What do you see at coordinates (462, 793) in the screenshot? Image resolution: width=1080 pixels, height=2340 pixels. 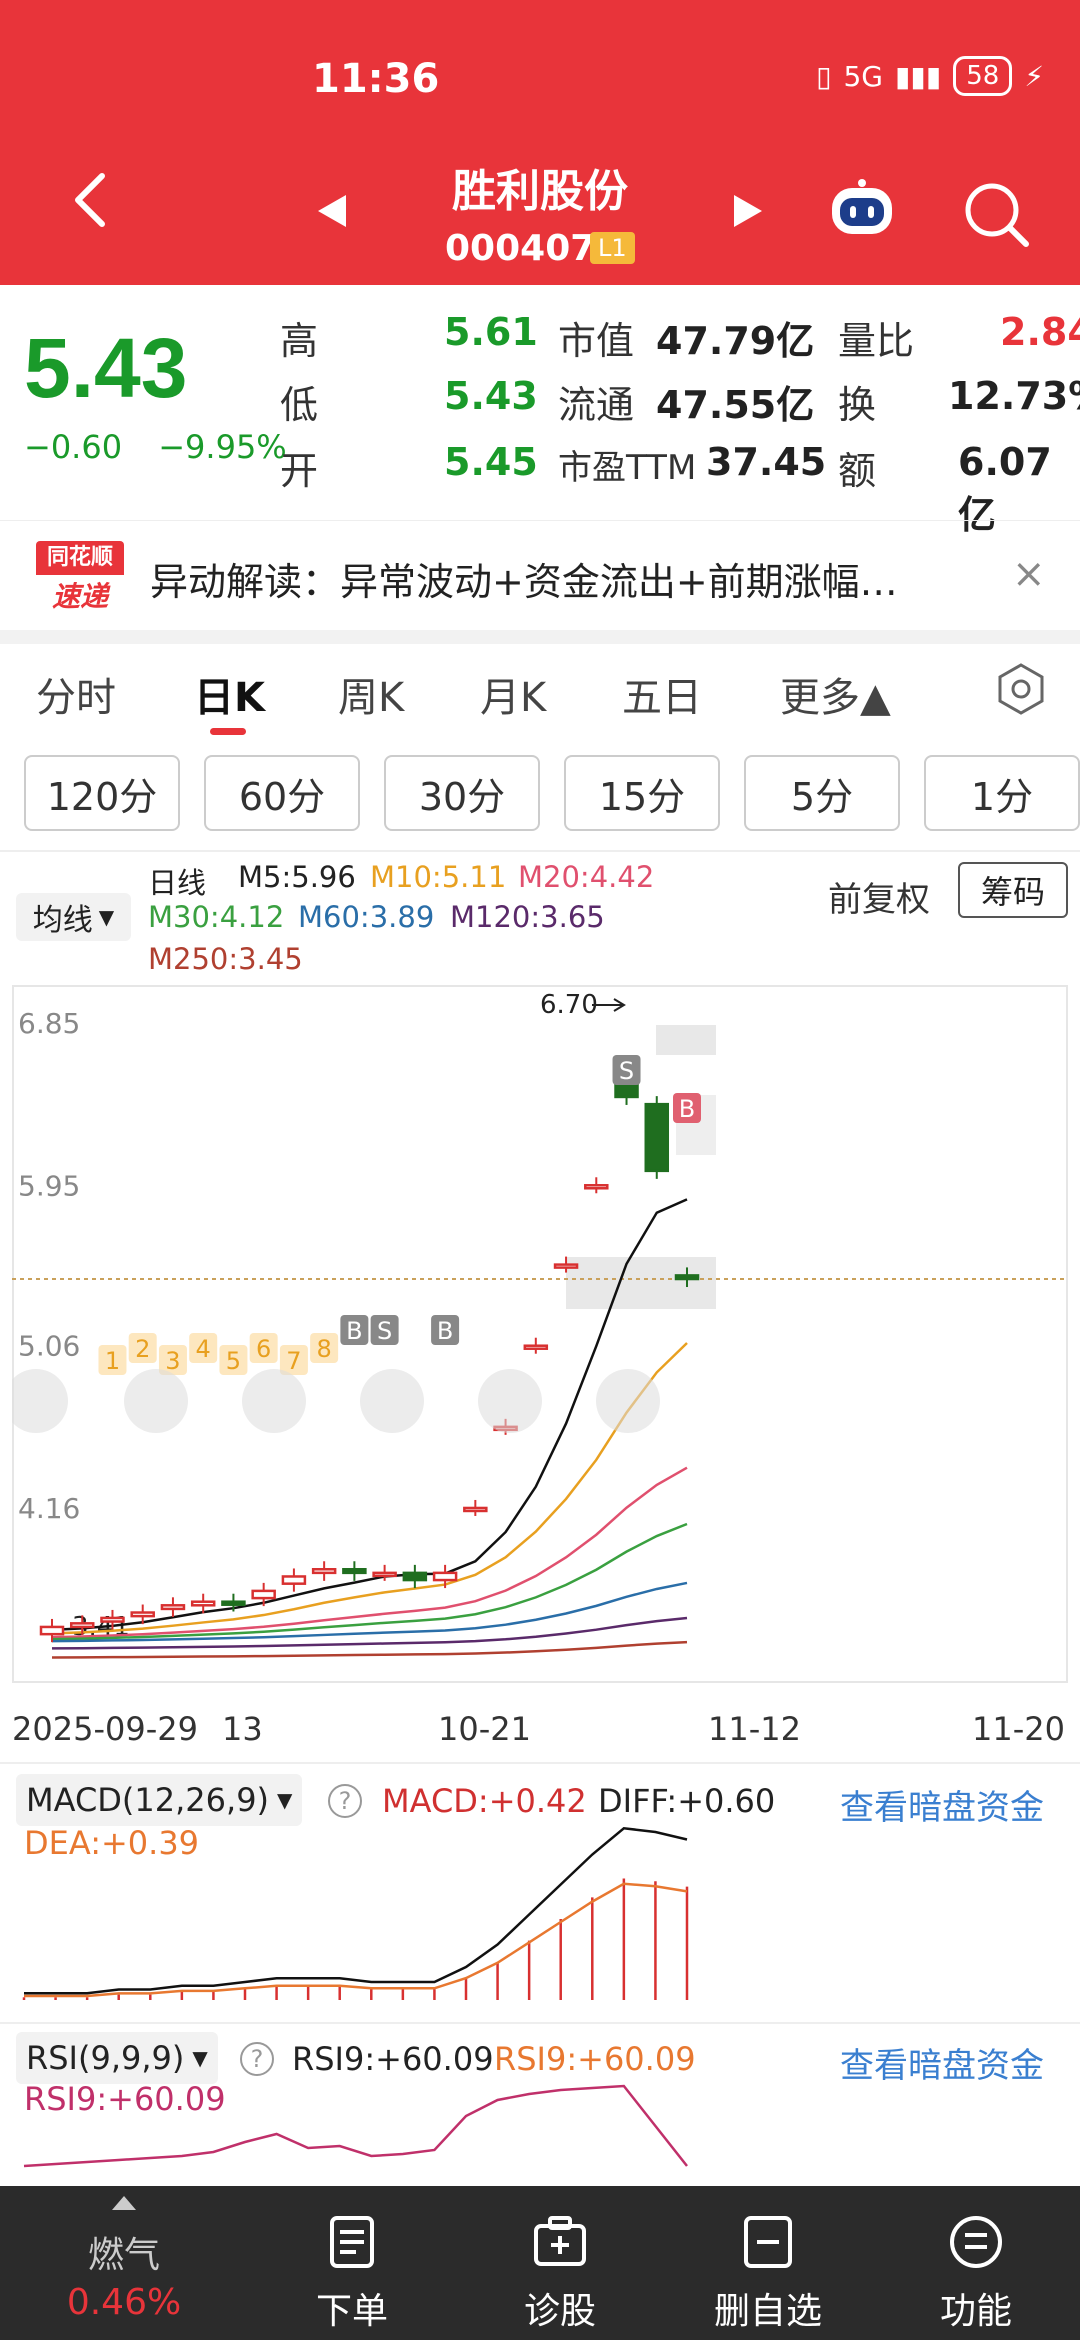 I see `interval-30m: 30分` at bounding box center [462, 793].